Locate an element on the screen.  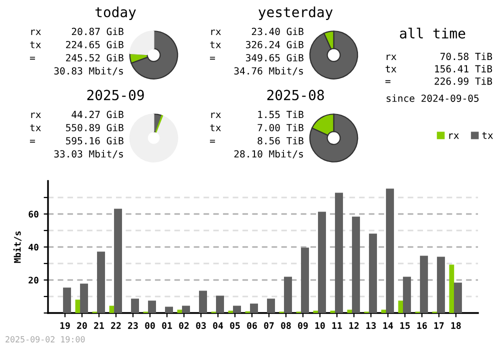
text: rx 70.58 TiB is located at coordinates (439, 56).